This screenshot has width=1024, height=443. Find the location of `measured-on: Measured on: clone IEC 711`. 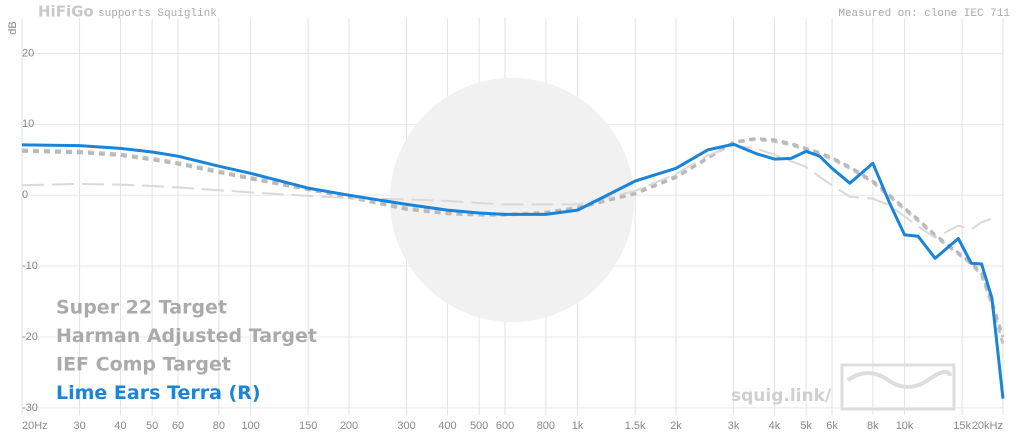

measured-on: Measured on: clone IEC 711 is located at coordinates (924, 14).